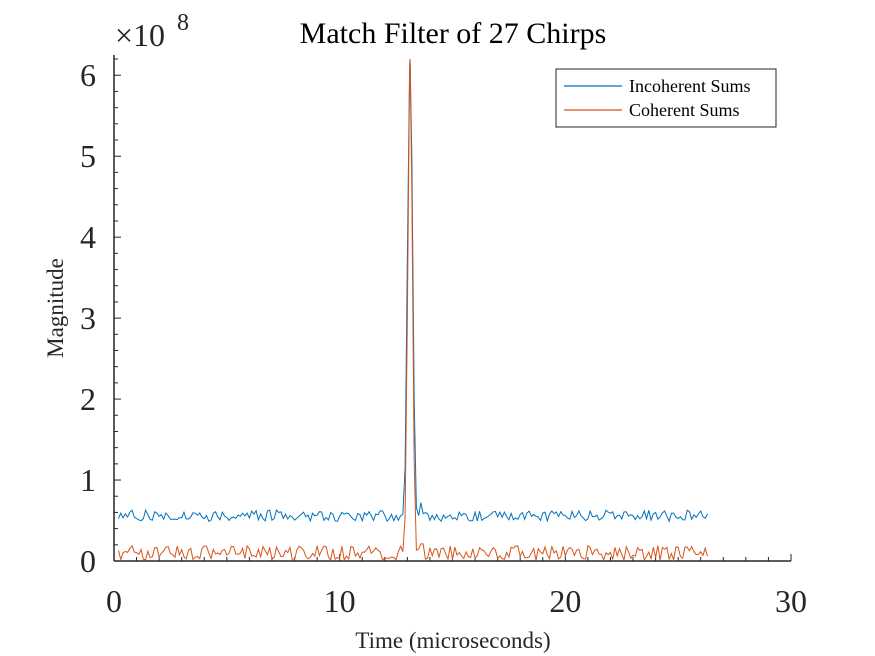 This screenshot has height=656, width=875. What do you see at coordinates (88, 318) in the screenshot?
I see `y-tick-label: 3` at bounding box center [88, 318].